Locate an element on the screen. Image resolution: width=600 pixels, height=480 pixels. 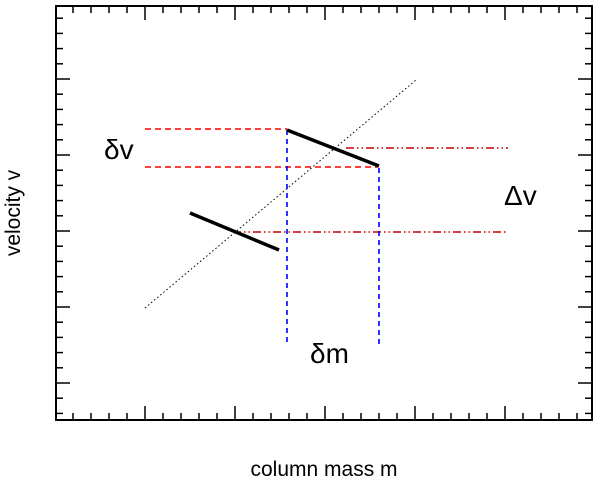
delta-v-small-label: δv is located at coordinates (119, 149).